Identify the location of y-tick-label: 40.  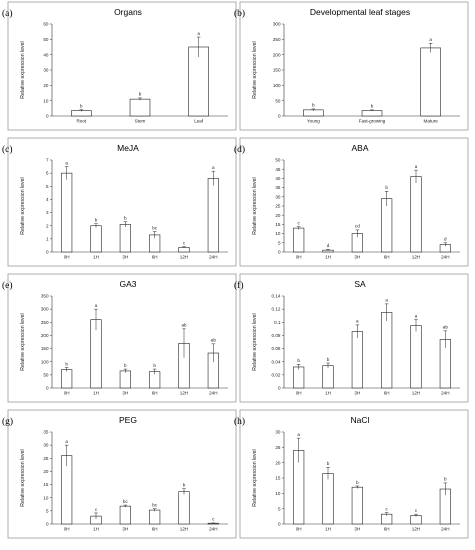
(46, 54).